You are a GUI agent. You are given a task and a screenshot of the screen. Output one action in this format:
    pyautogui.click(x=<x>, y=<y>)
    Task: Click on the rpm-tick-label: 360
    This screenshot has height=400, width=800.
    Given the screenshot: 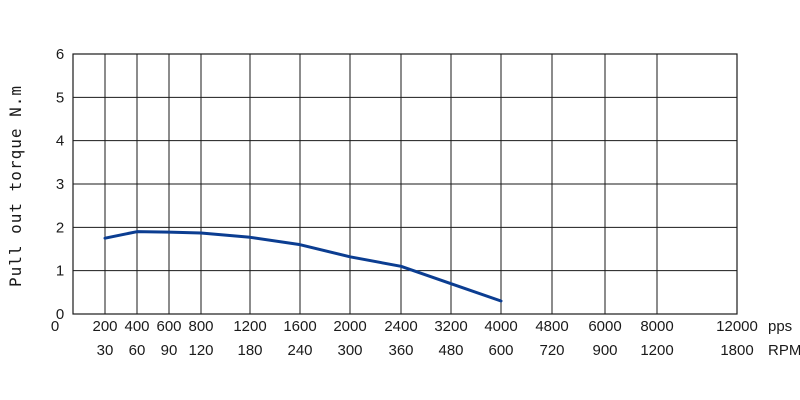 What is the action you would take?
    pyautogui.click(x=400, y=350)
    